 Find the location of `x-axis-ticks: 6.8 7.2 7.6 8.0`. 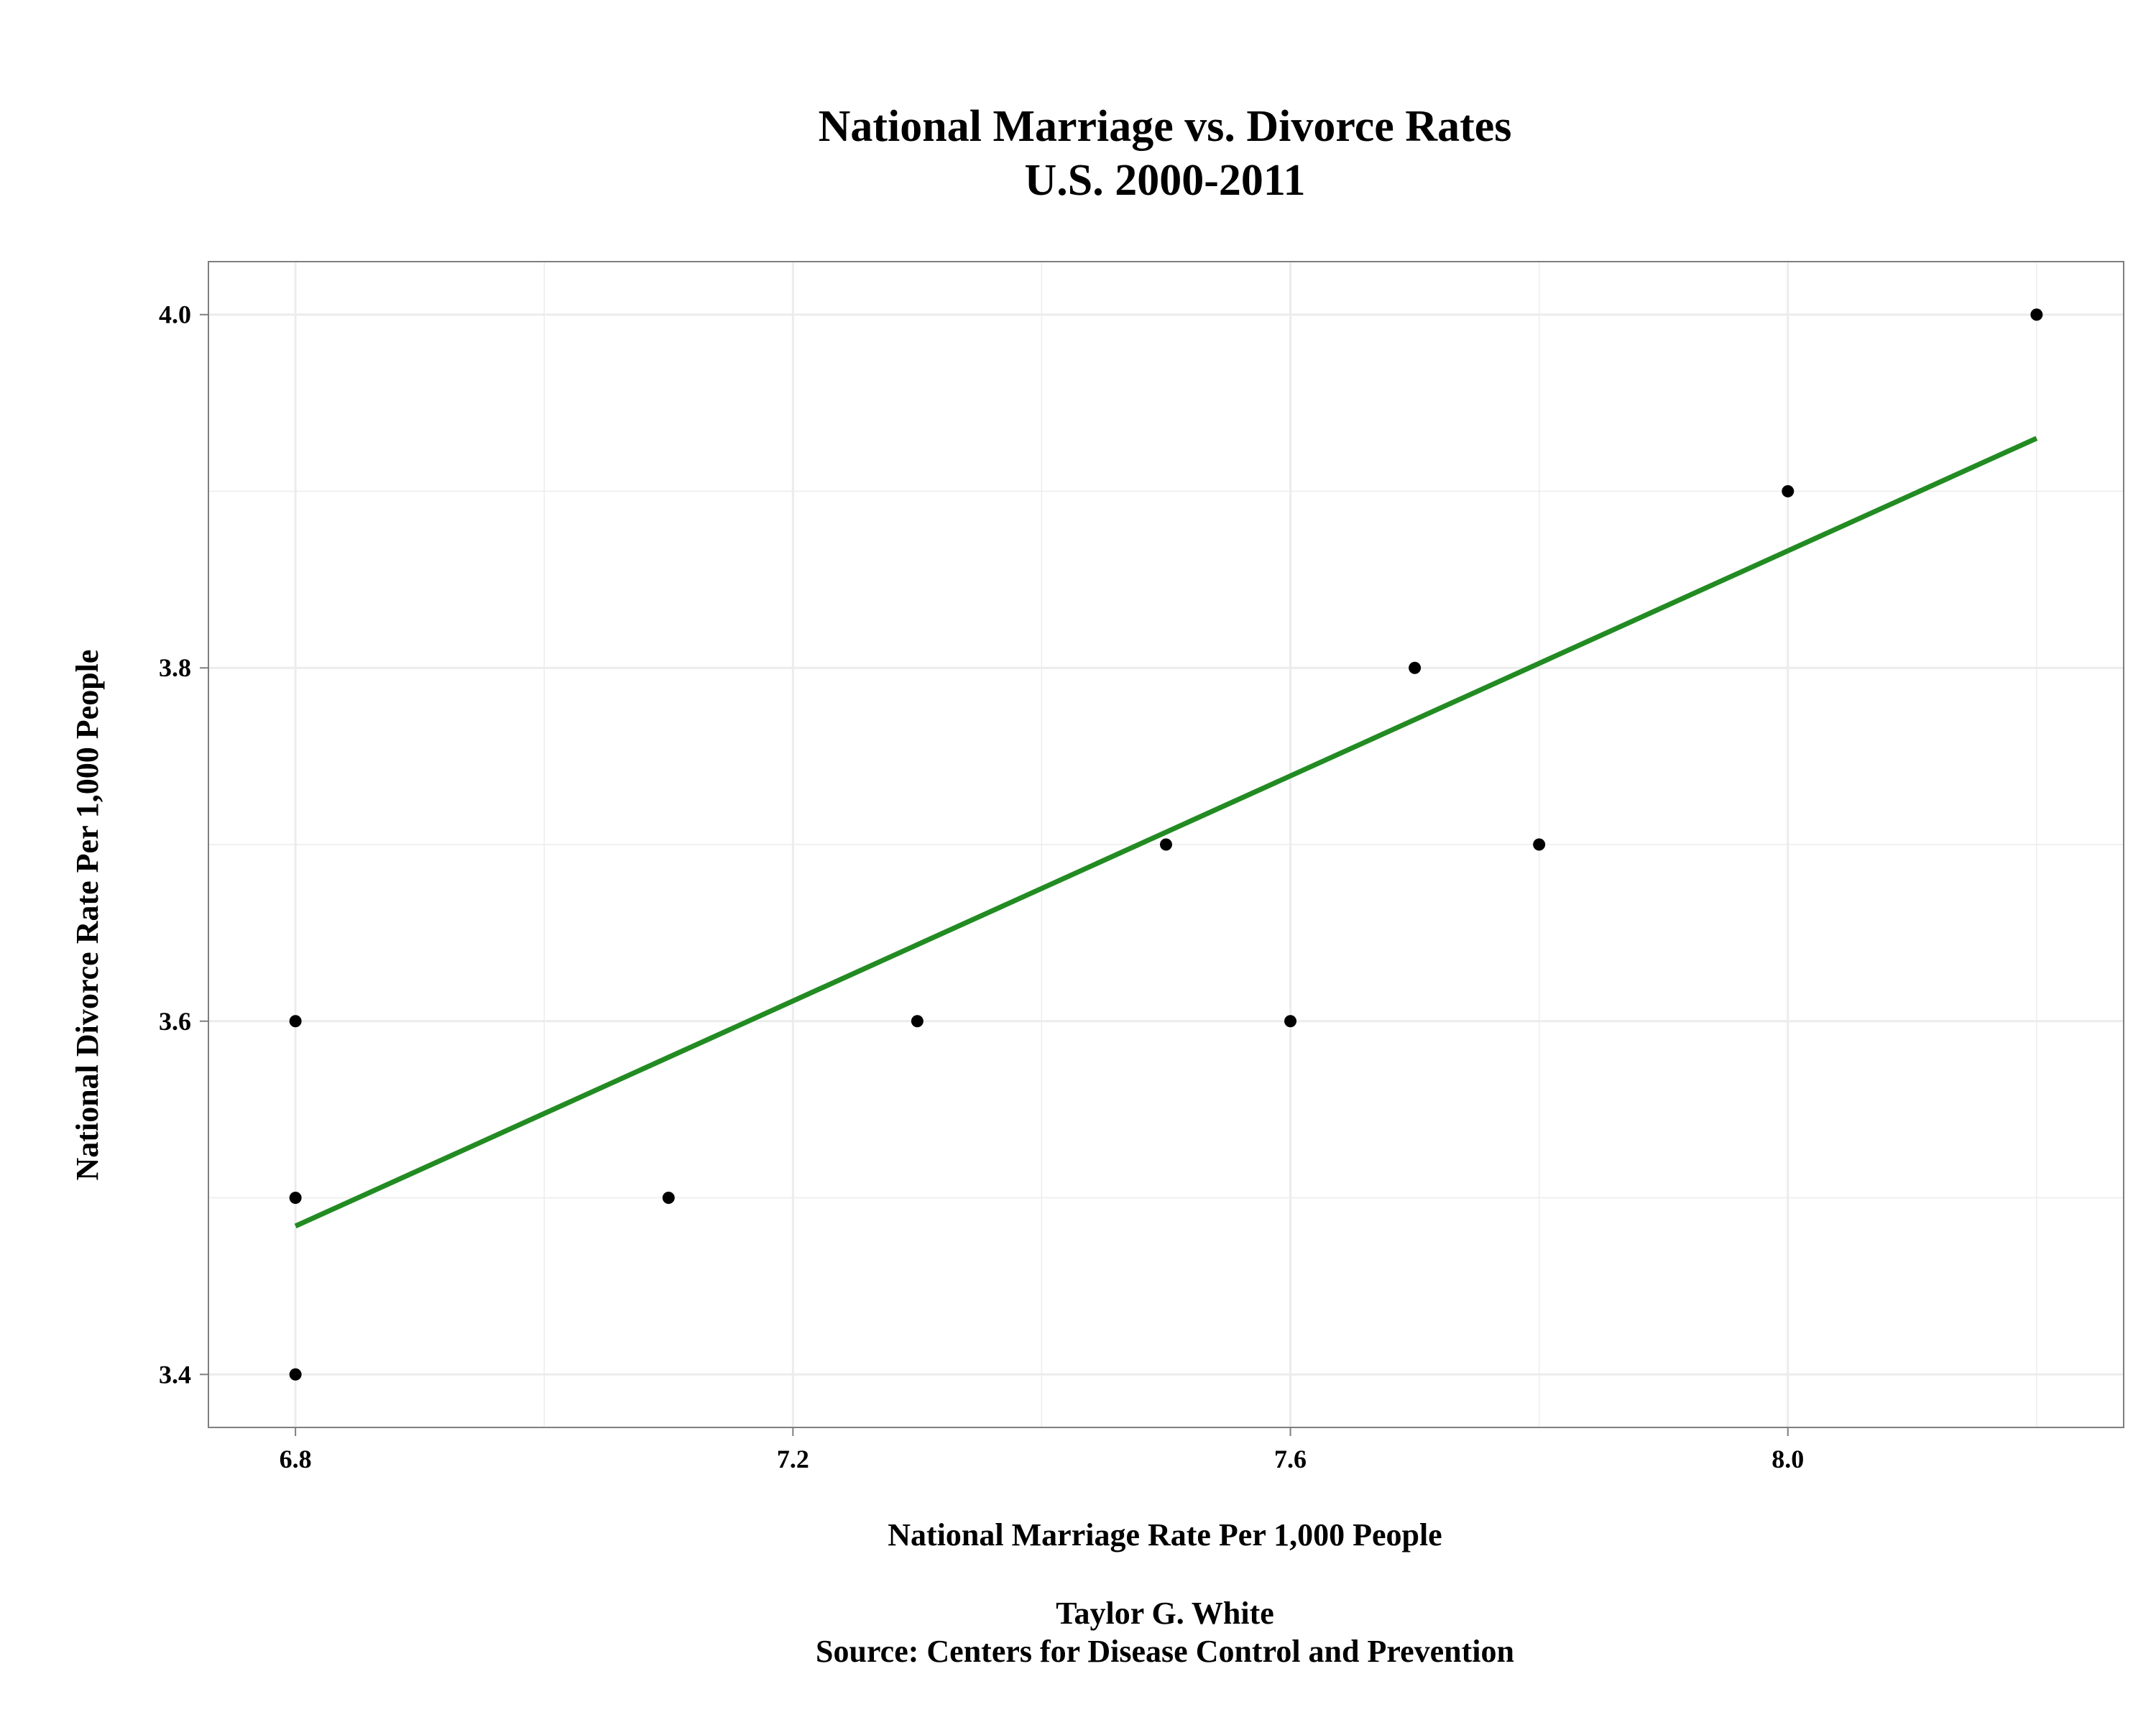

x-axis-ticks: 6.8 7.2 7.6 8.0 is located at coordinates (1042, 1450).